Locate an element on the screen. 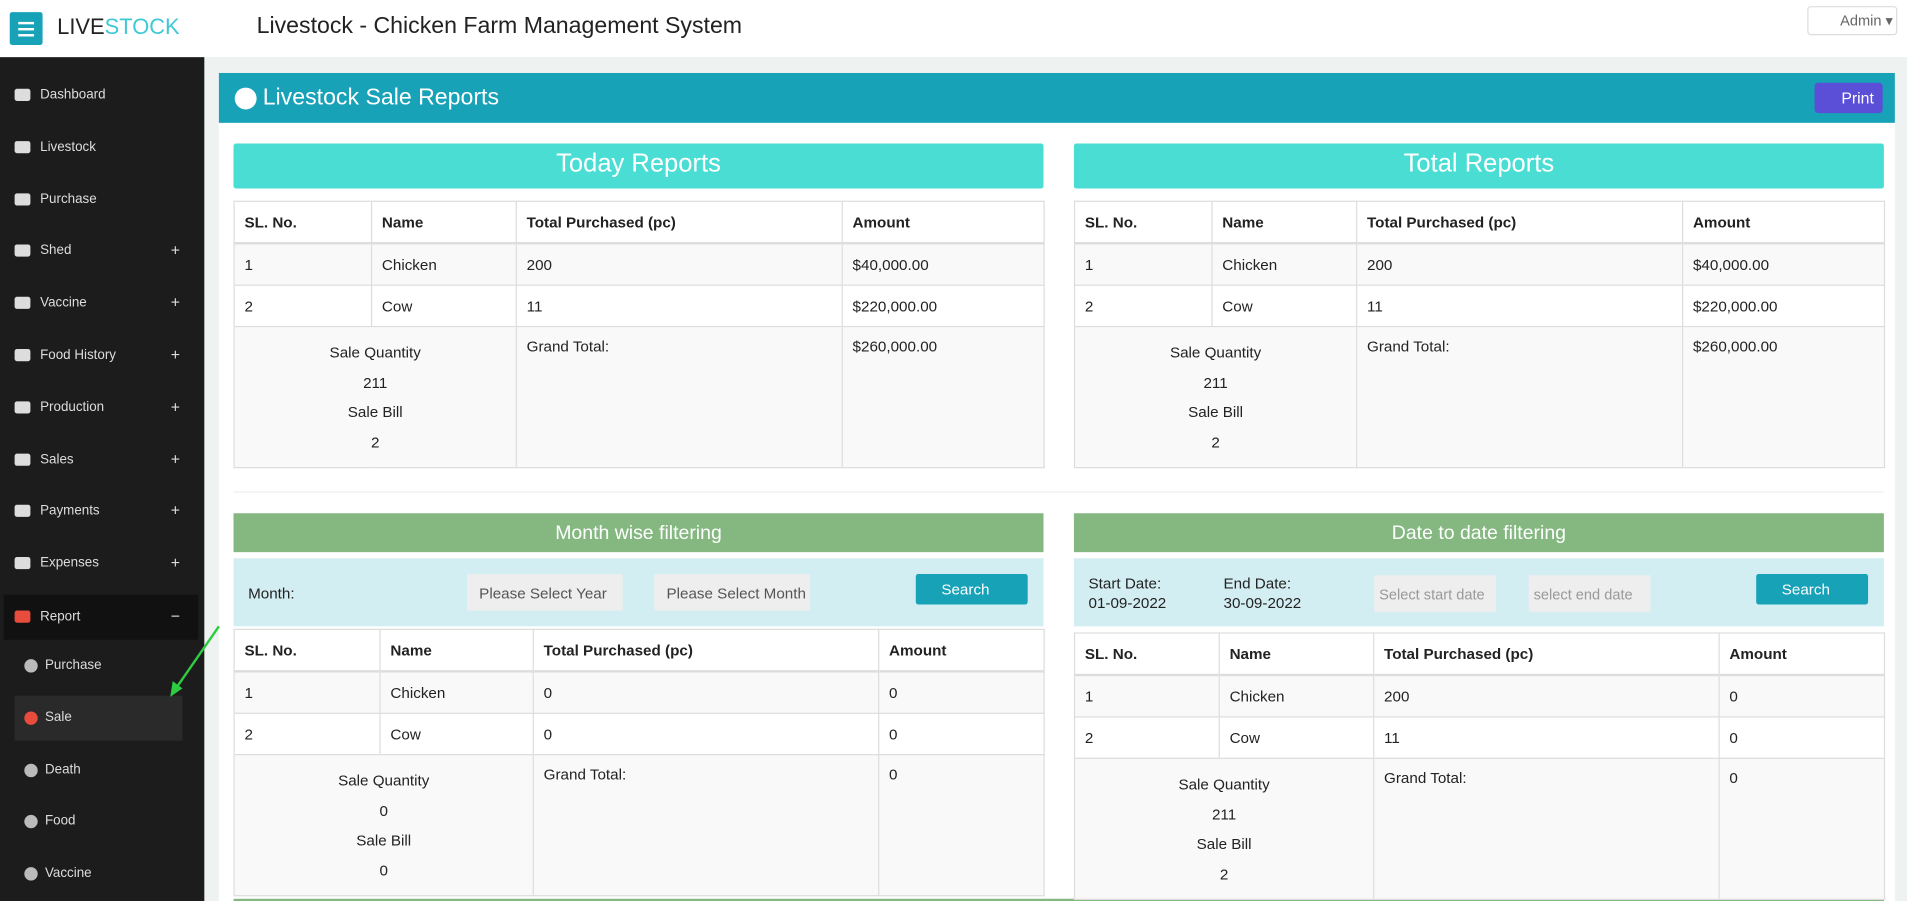  nav-item: Livestock is located at coordinates (101, 147).